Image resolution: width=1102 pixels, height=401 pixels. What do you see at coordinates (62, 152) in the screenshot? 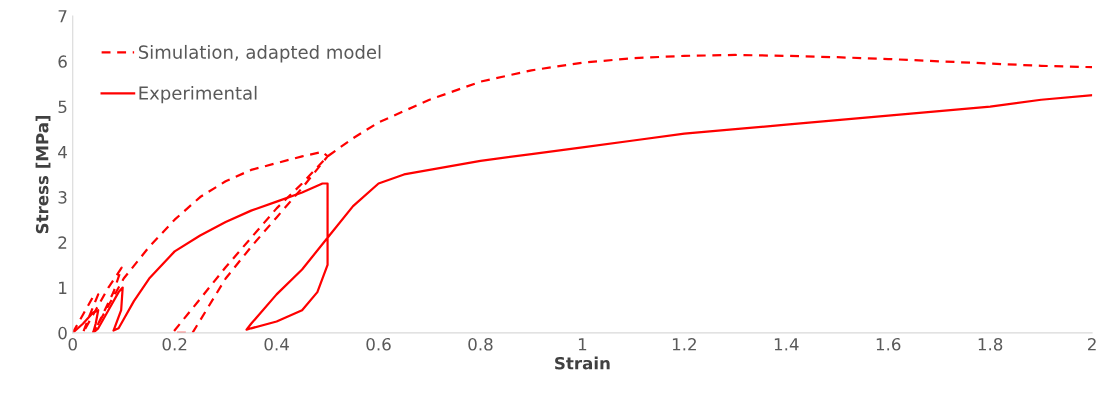
I see `y-tick-label: 4` at bounding box center [62, 152].